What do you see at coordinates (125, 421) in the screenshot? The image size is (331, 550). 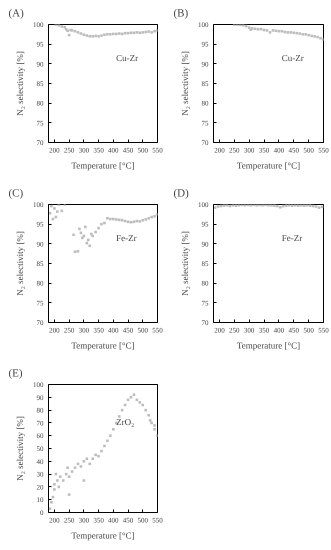 I see `annotation: ZrO₂` at bounding box center [125, 421].